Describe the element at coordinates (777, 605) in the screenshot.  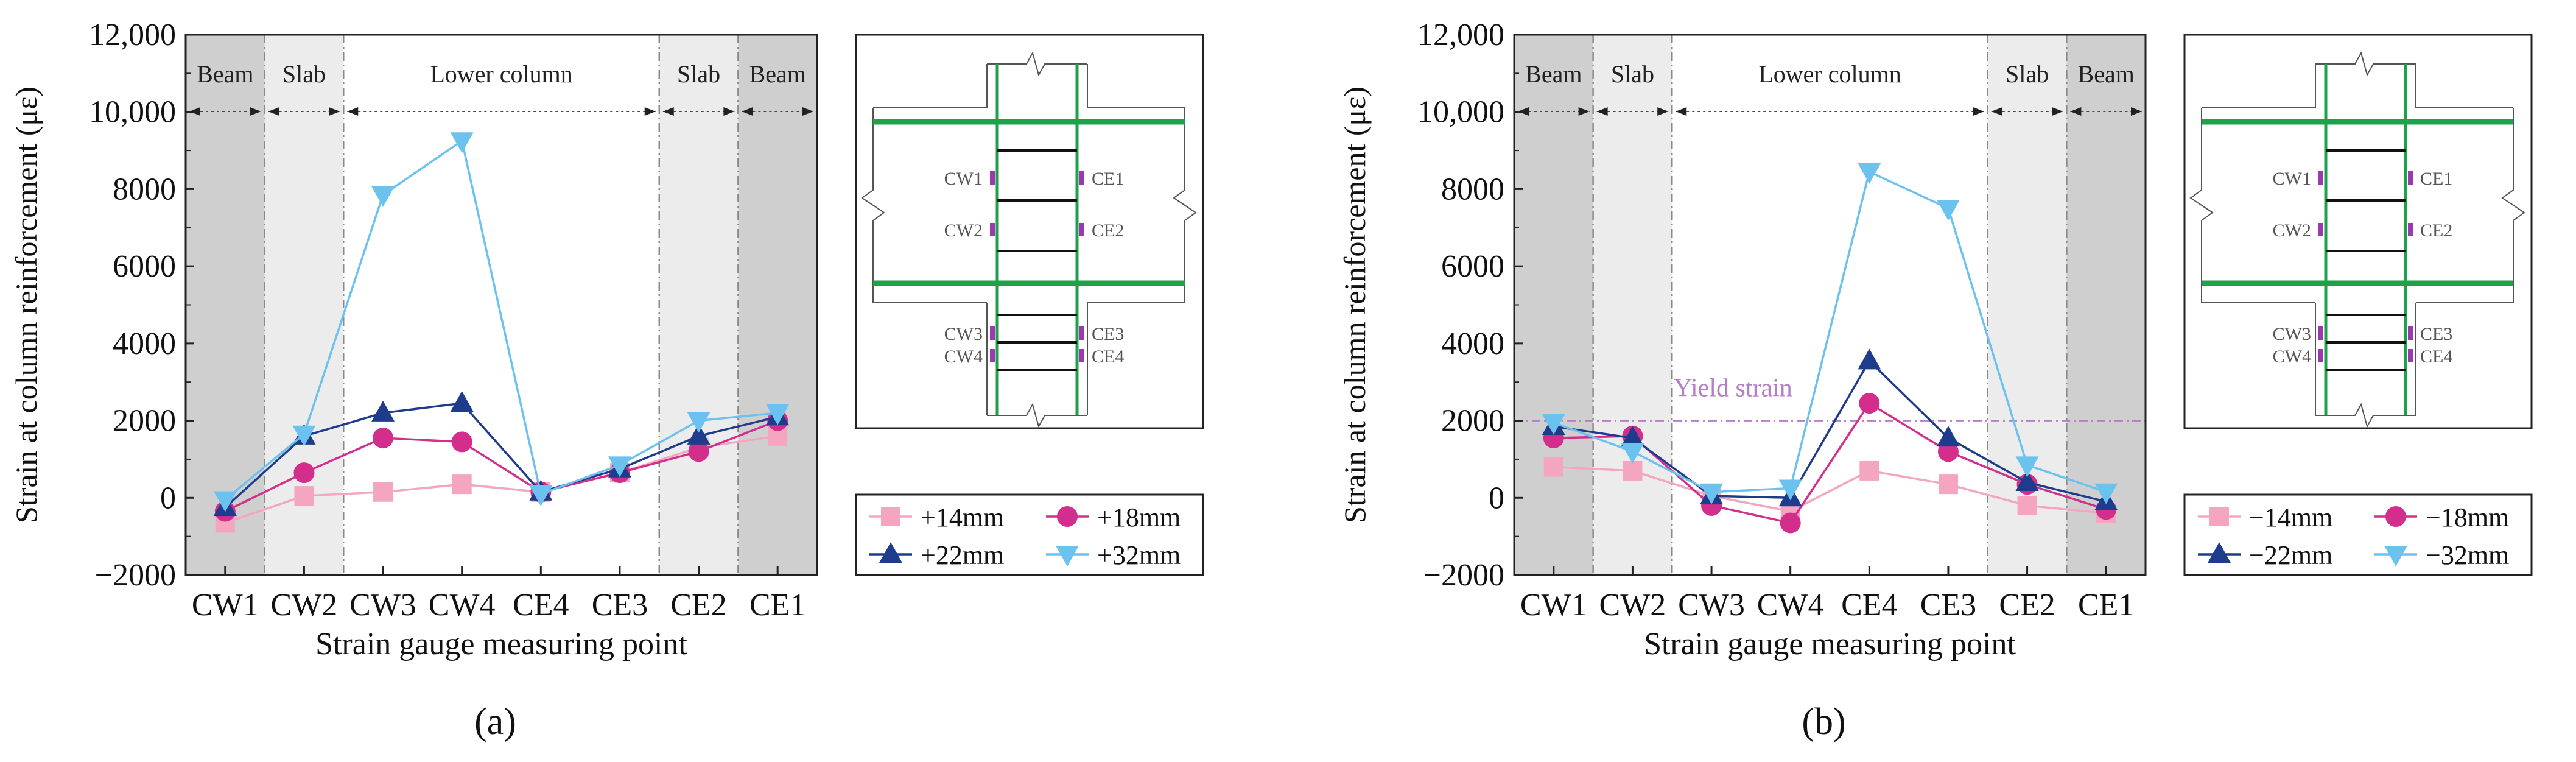
I see `x-tick-label: CE1` at that location.